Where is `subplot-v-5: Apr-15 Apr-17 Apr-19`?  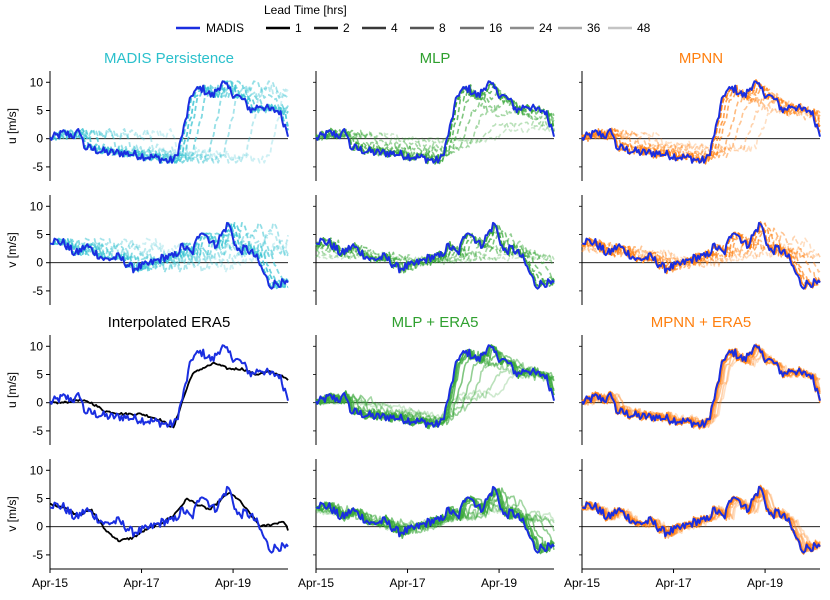 subplot-v-5: Apr-15 Apr-17 Apr-19 is located at coordinates (692, 524).